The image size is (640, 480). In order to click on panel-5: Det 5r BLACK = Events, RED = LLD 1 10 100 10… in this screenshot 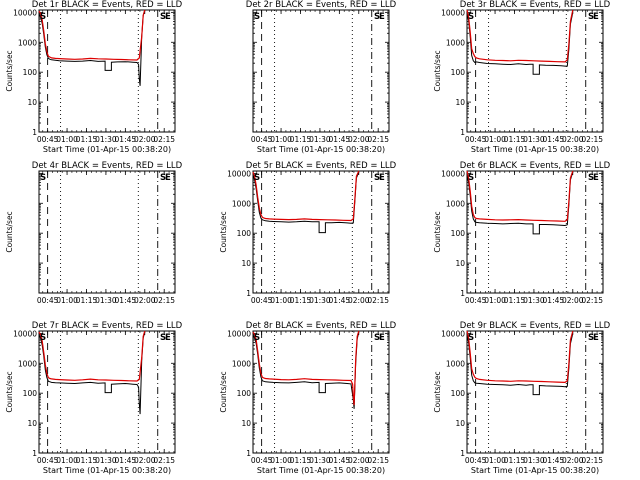, I will do `click(308, 233)`.